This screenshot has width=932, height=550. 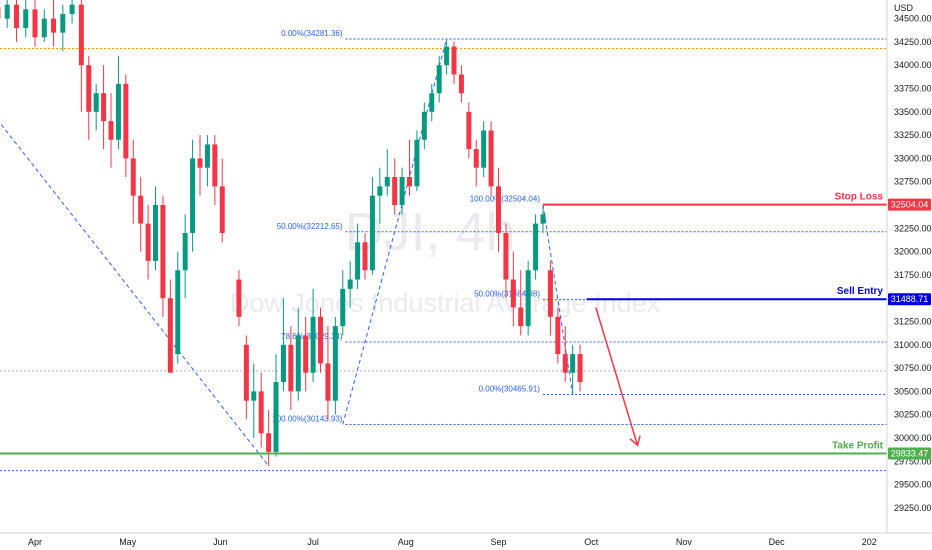 What do you see at coordinates (904, 8) in the screenshot?
I see `currency-label: USD` at bounding box center [904, 8].